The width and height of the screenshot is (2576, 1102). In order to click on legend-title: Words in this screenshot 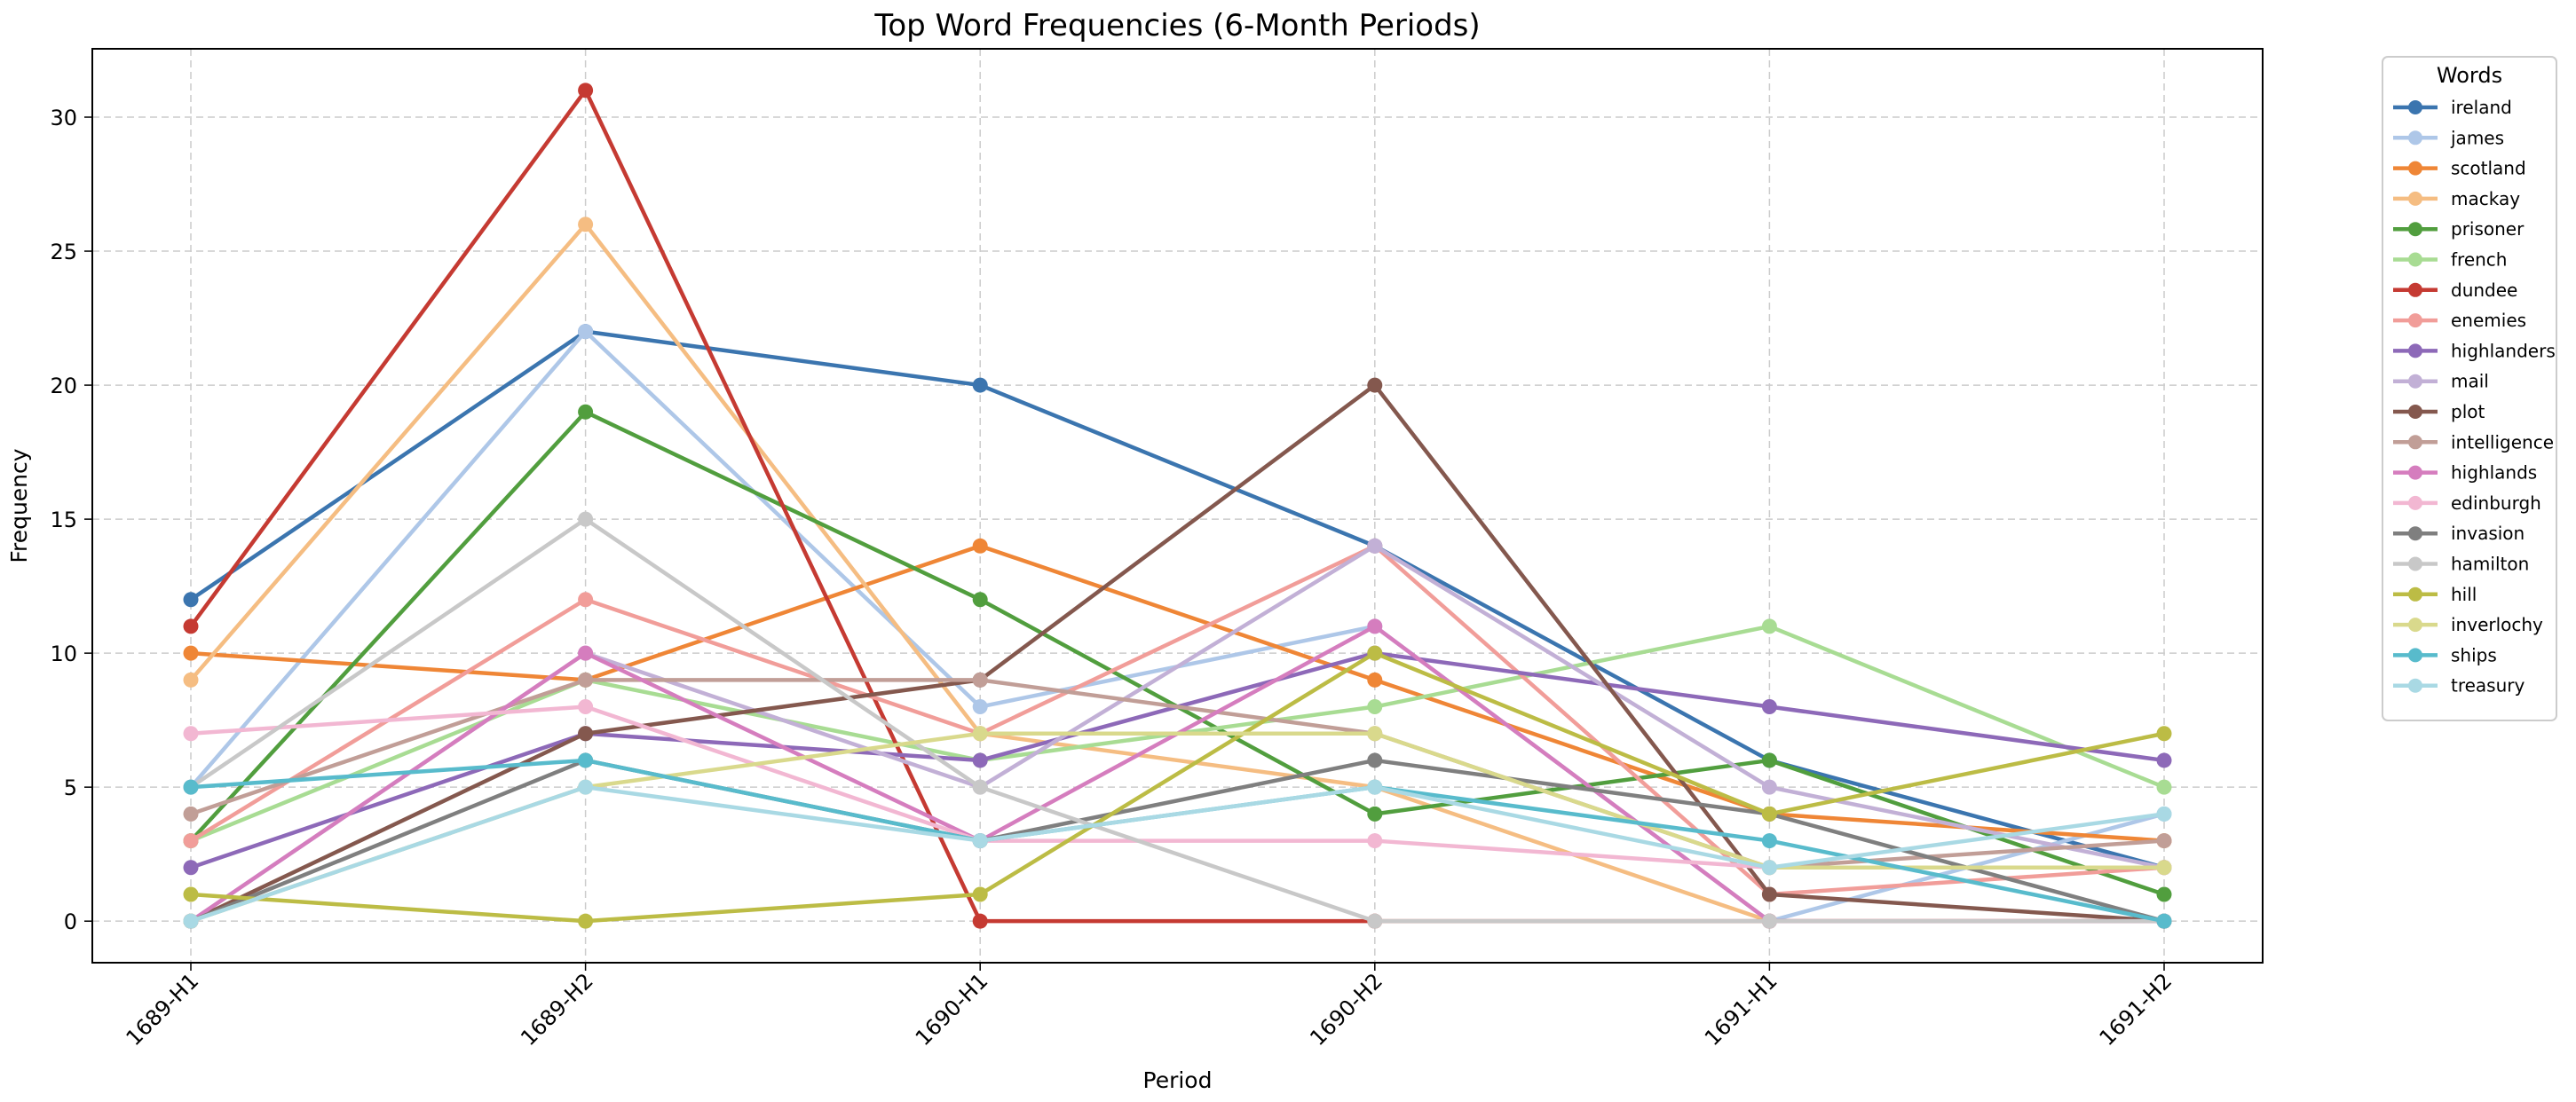, I will do `click(2469, 75)`.